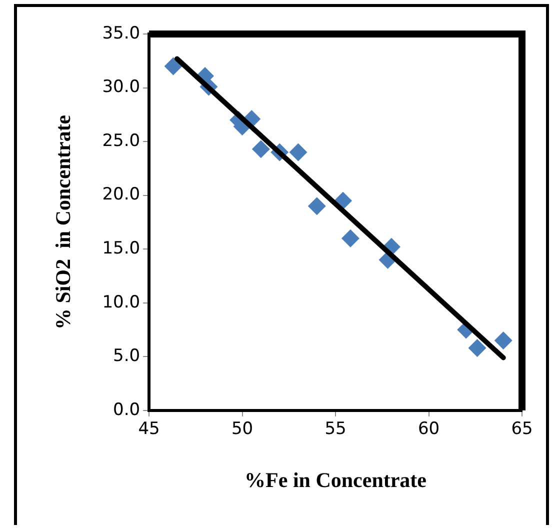 The height and width of the screenshot is (528, 558). What do you see at coordinates (522, 429) in the screenshot?
I see `x-tick-label: 65` at bounding box center [522, 429].